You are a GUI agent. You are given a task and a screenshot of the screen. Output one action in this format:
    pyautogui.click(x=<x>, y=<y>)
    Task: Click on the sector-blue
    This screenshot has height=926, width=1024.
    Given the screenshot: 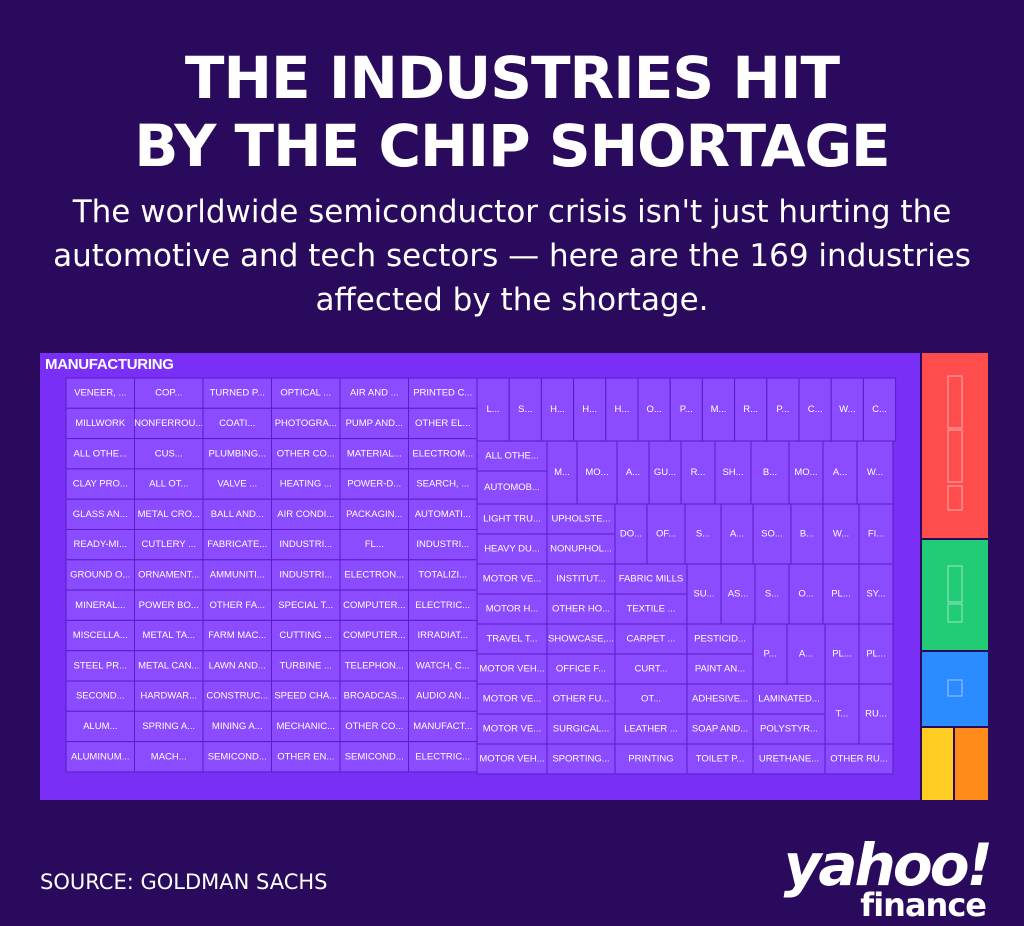 What is the action you would take?
    pyautogui.click(x=955, y=689)
    